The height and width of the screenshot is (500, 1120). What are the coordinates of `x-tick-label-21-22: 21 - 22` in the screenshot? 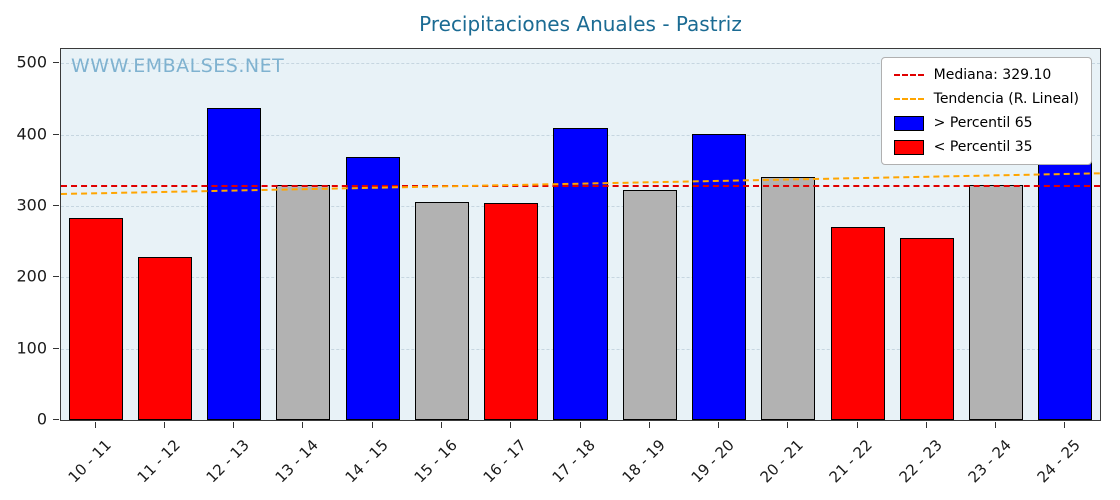 It's located at (851, 461).